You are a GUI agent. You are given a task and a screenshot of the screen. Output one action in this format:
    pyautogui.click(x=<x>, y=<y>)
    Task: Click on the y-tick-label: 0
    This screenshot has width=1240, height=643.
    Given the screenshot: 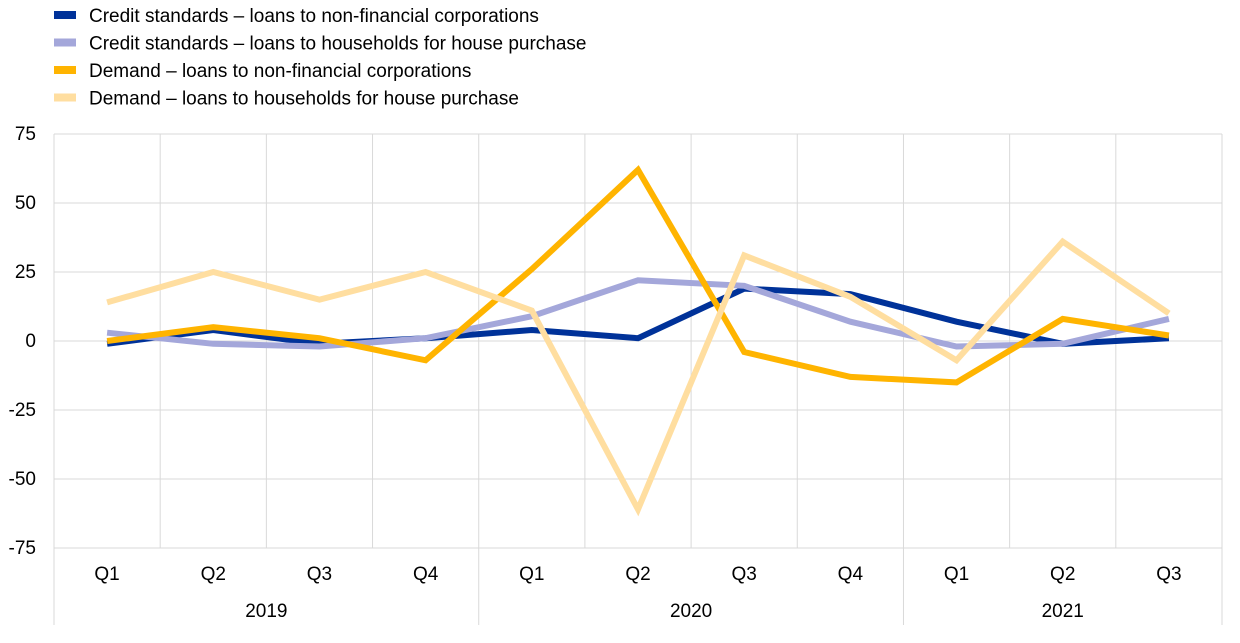 What is the action you would take?
    pyautogui.click(x=30, y=341)
    